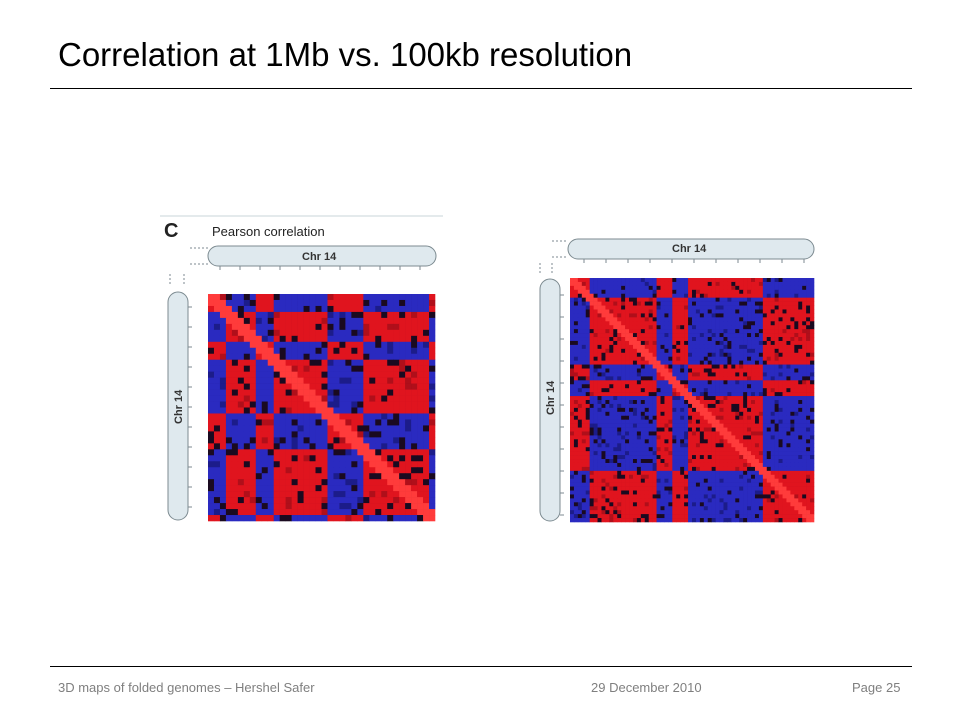 The width and height of the screenshot is (960, 720). I want to click on heatmap-1mb, so click(322, 408).